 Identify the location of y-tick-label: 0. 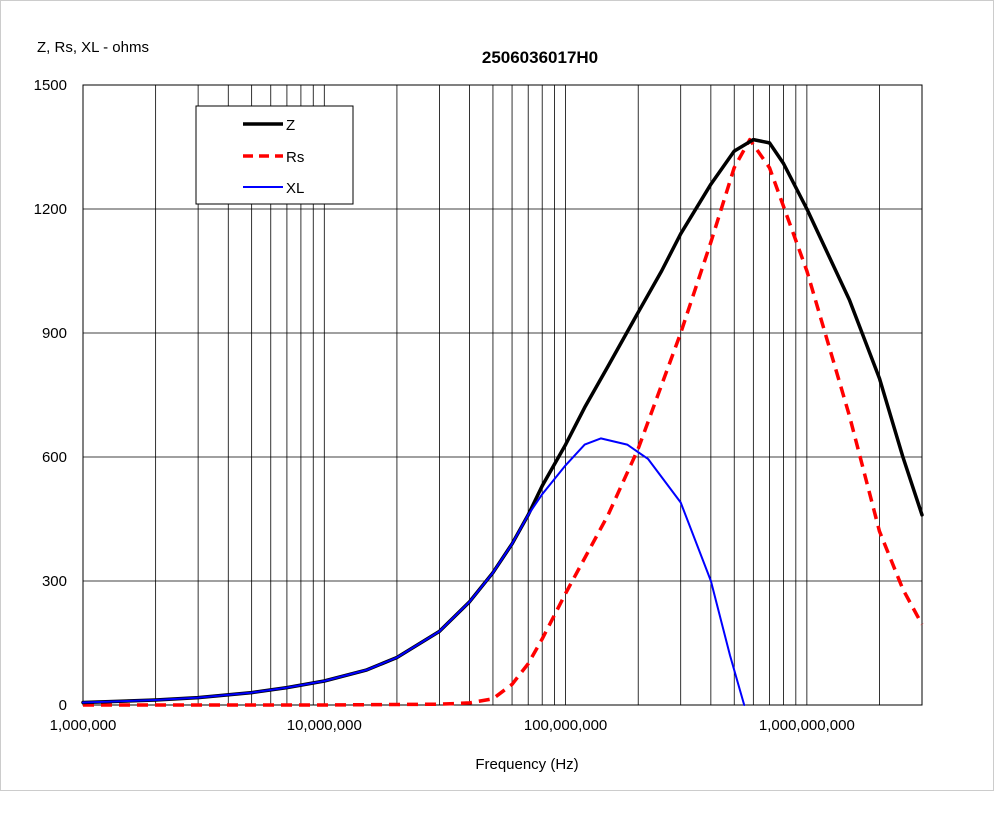
(63, 705).